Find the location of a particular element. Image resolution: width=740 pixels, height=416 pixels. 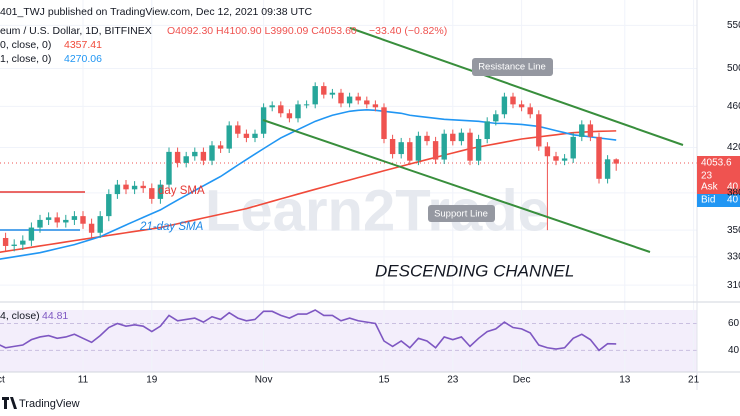

rsi-band is located at coordinates (348, 341).